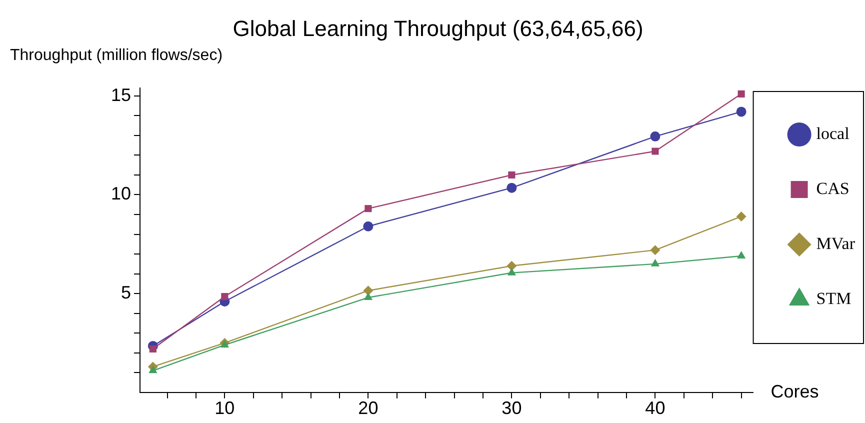 The width and height of the screenshot is (865, 423). Describe the element at coordinates (121, 94) in the screenshot. I see `y-tick-label: 15` at that location.